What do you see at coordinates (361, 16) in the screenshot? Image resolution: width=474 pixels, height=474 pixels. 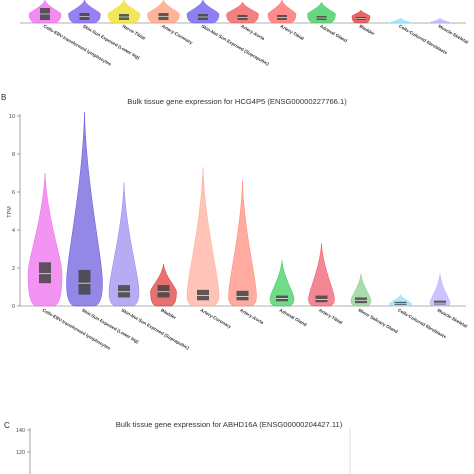 I see `panel-a-violin-bladder` at bounding box center [361, 16].